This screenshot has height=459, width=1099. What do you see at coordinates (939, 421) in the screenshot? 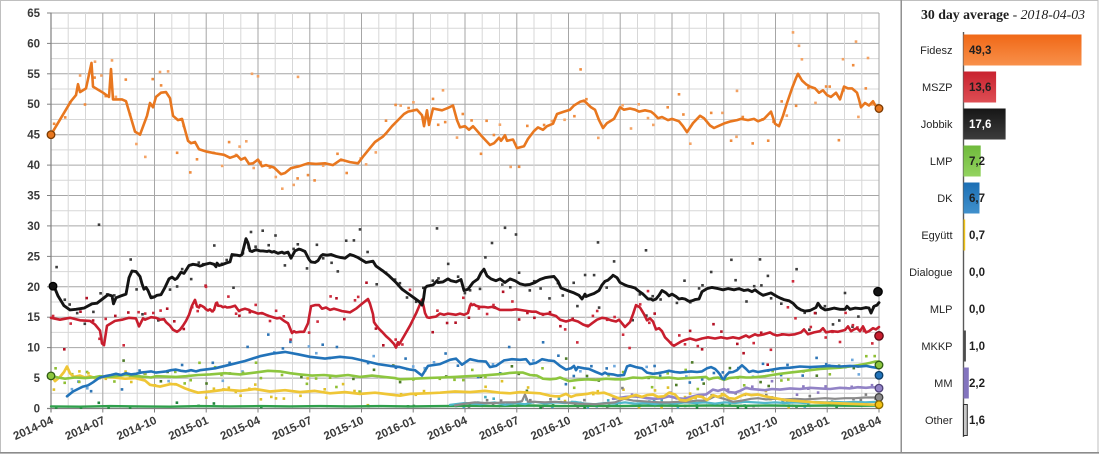
I see `svg-text: Other` at bounding box center [939, 421].